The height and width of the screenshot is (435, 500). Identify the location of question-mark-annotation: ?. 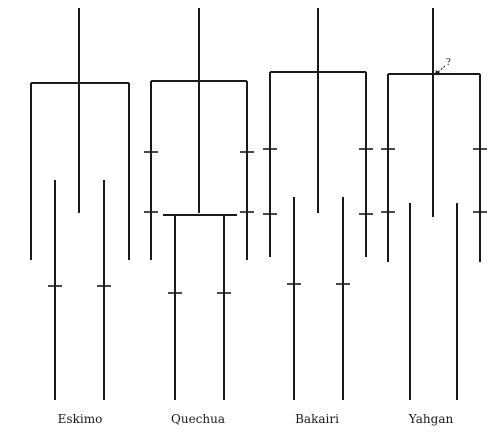
(448, 63).